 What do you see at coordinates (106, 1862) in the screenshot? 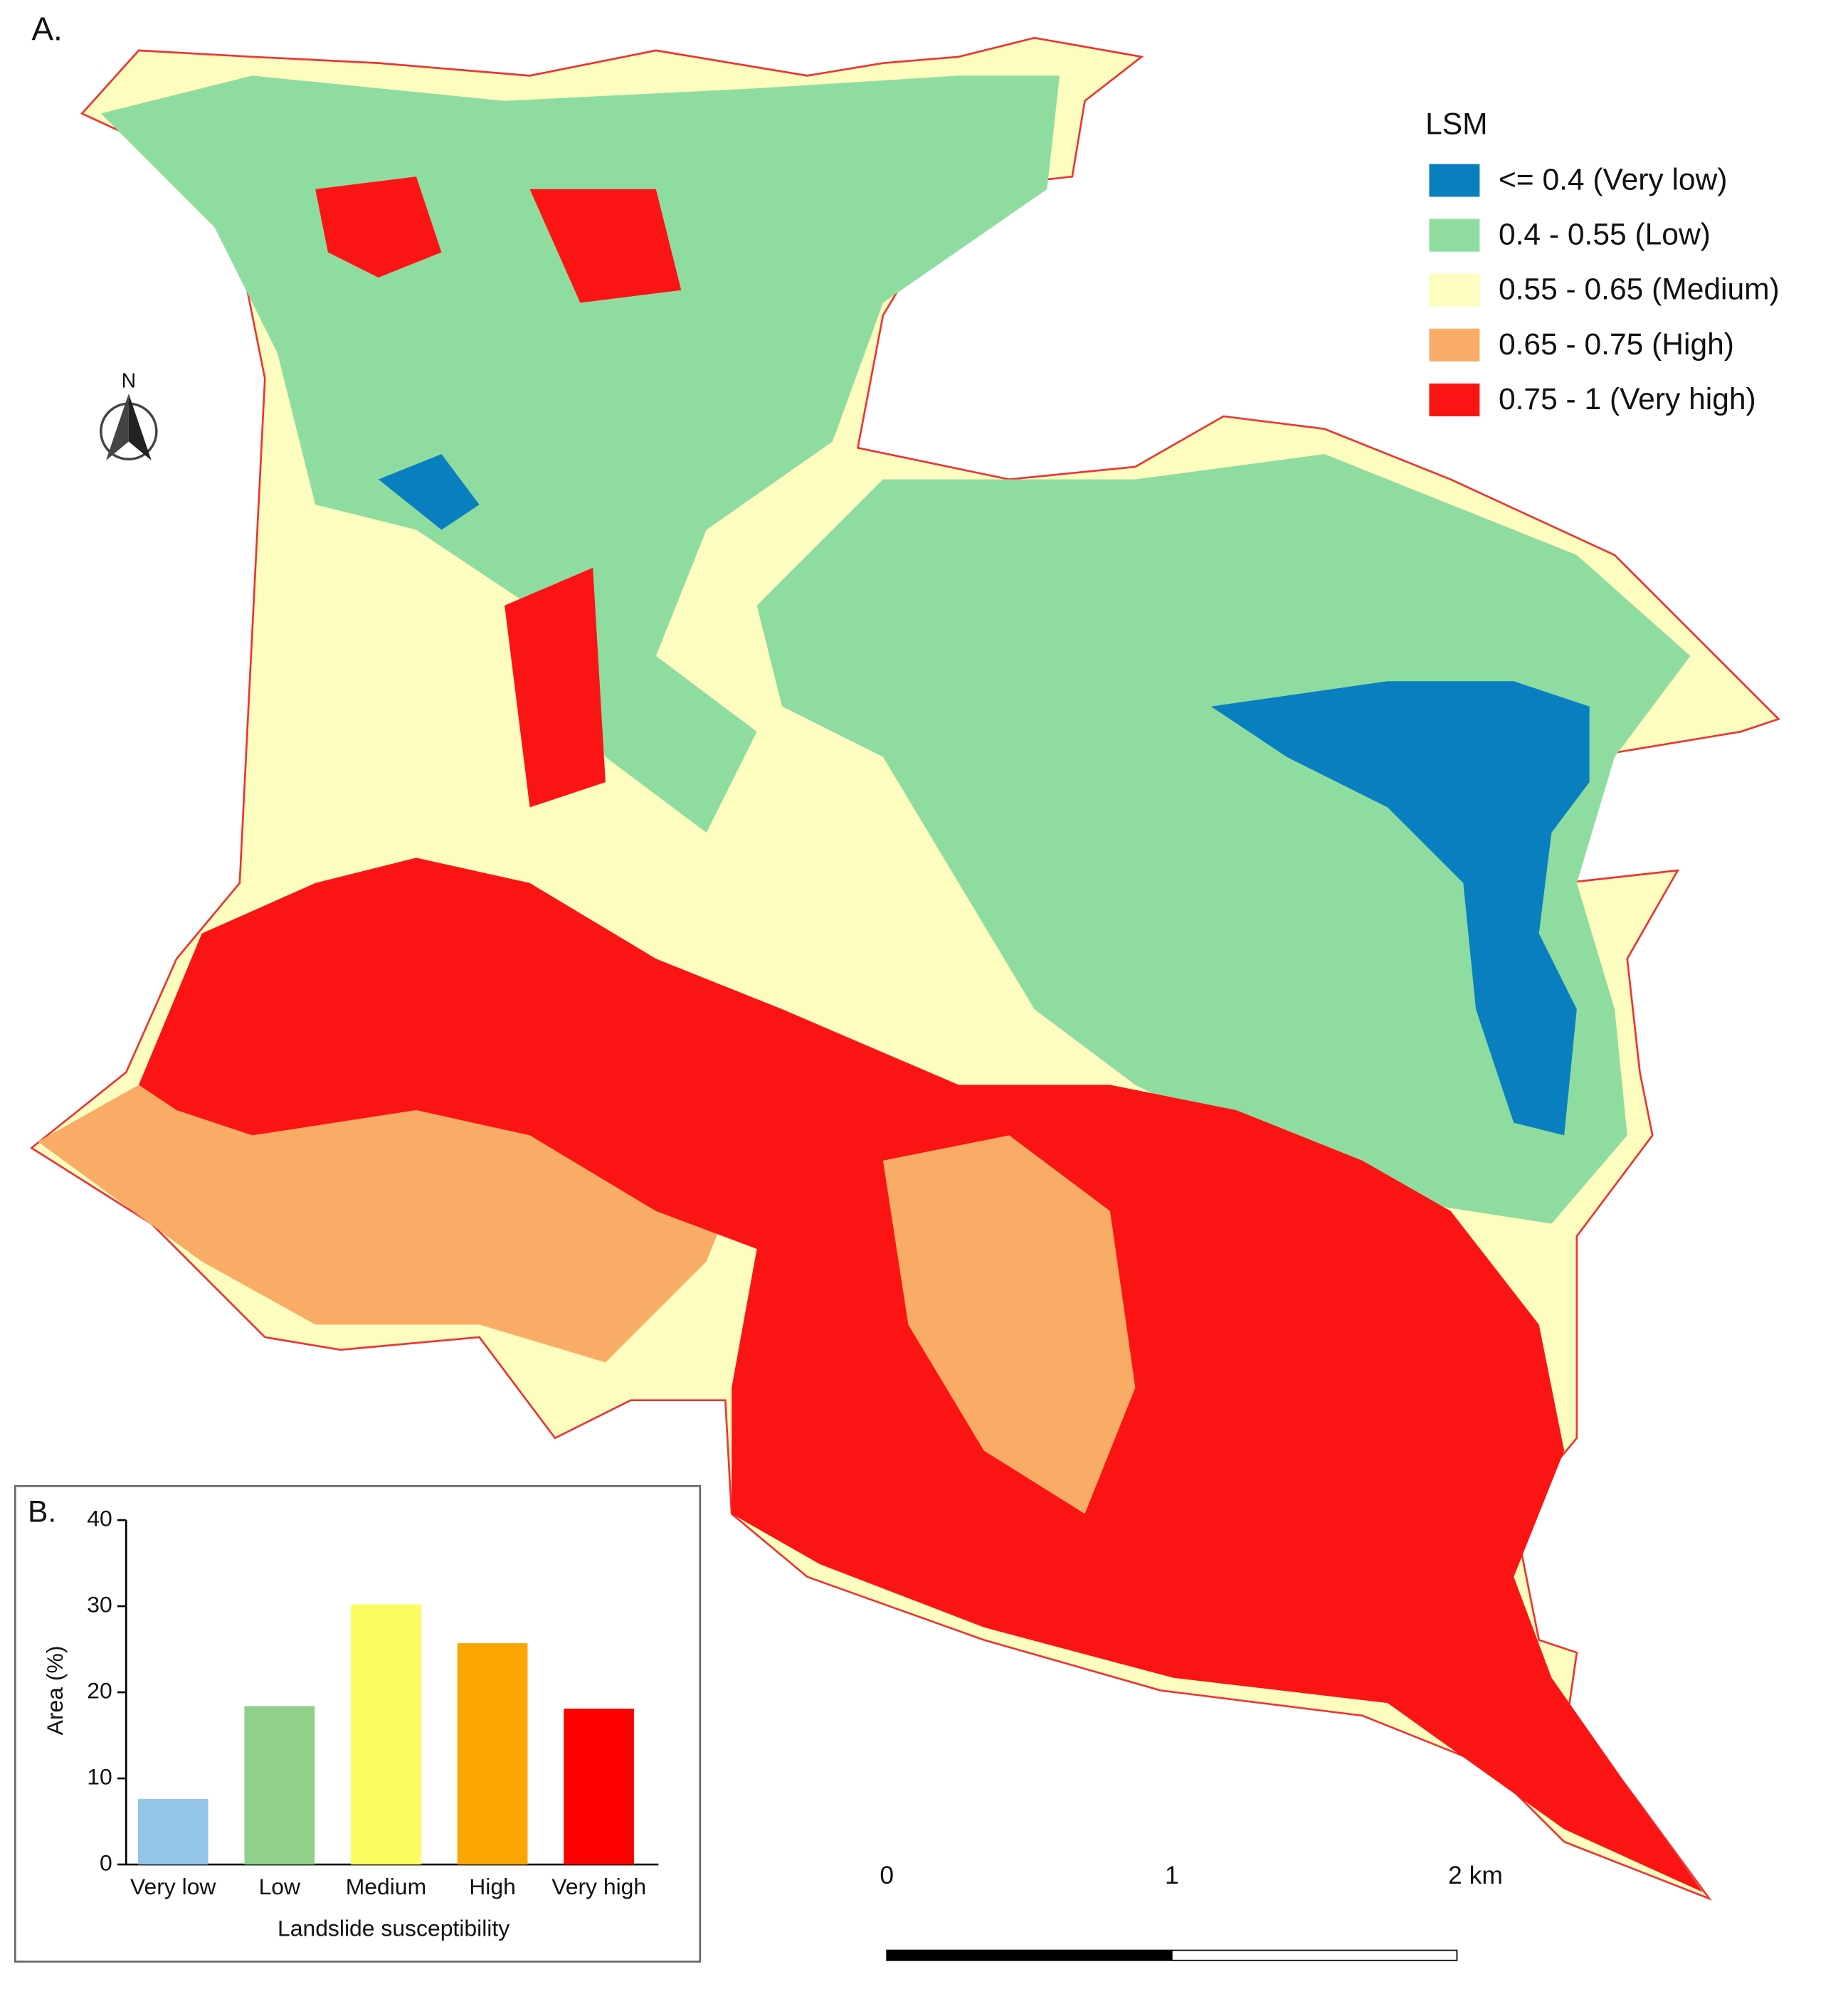
I see `y-tick-label: 0` at bounding box center [106, 1862].